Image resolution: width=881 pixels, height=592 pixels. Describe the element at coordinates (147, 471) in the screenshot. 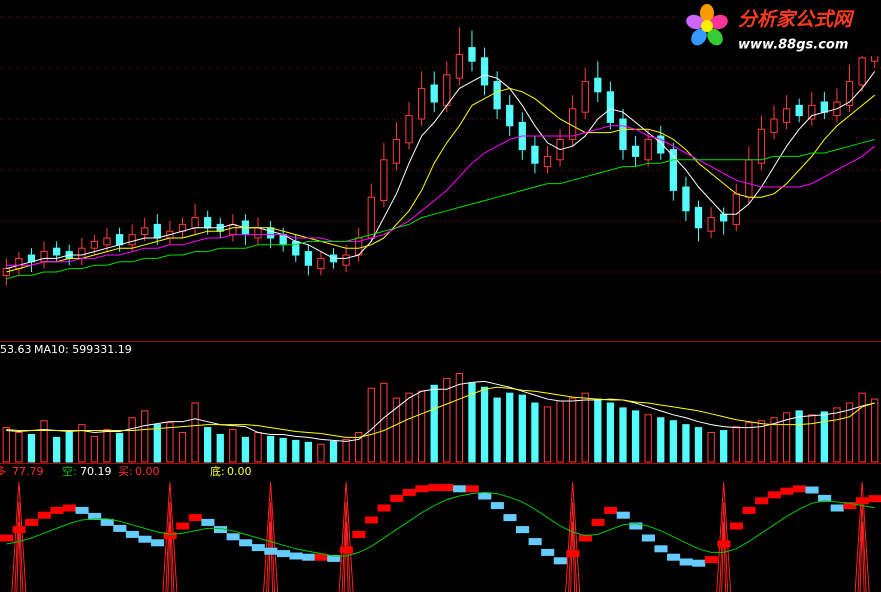

I see `readout-value: 0.00` at that location.